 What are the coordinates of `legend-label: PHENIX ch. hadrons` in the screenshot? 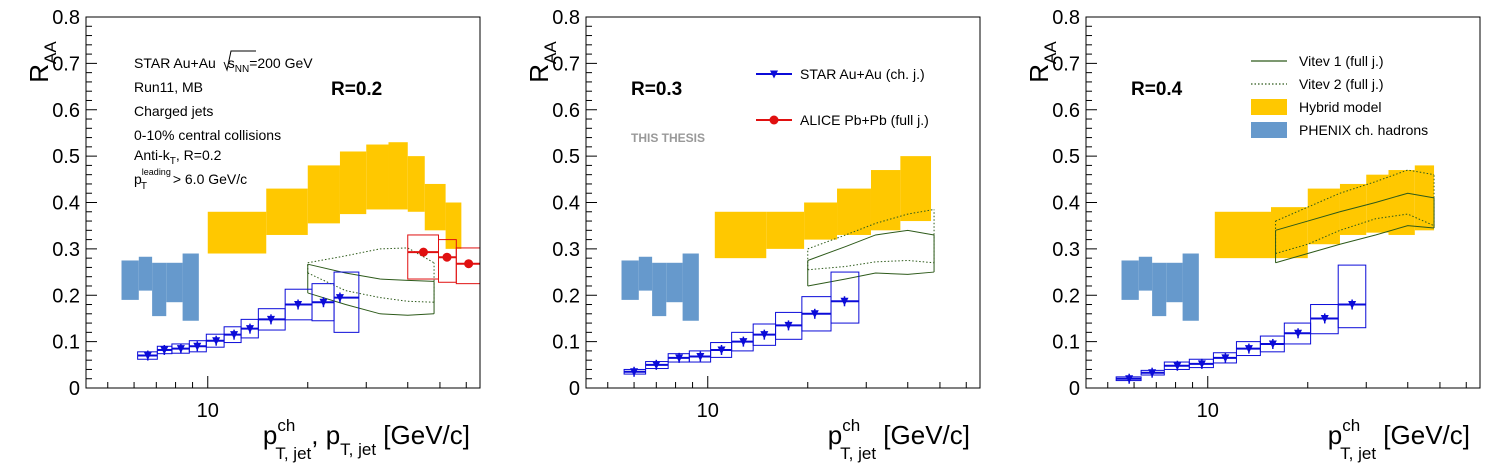 It's located at (1363, 130).